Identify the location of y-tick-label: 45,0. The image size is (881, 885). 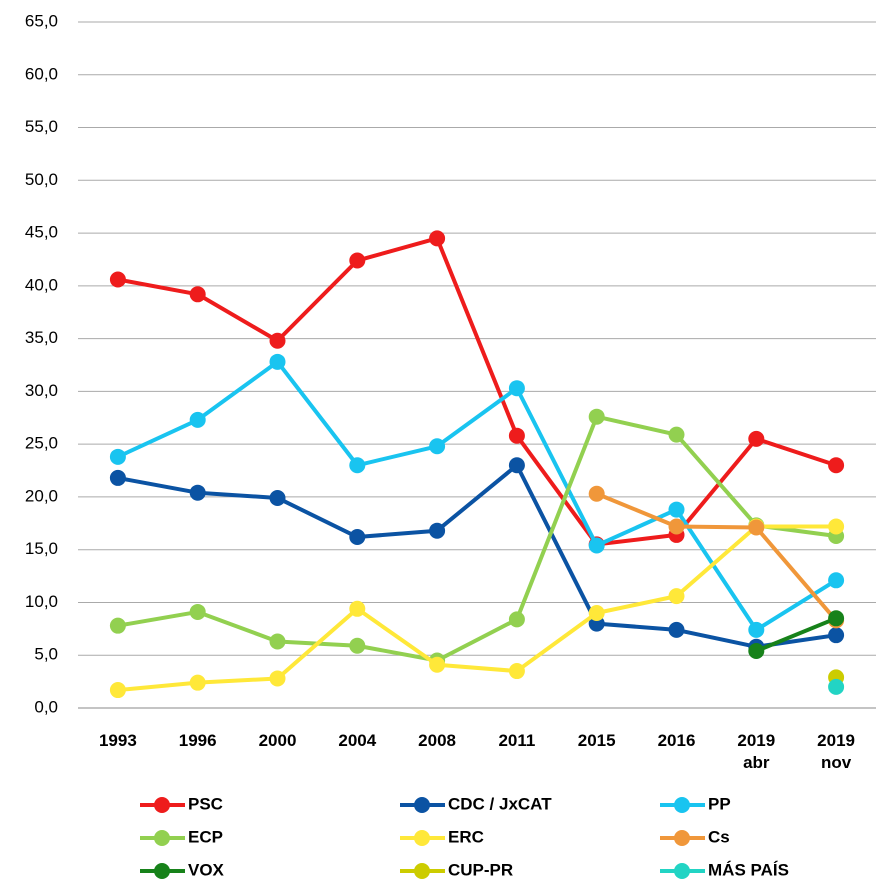
(41, 232).